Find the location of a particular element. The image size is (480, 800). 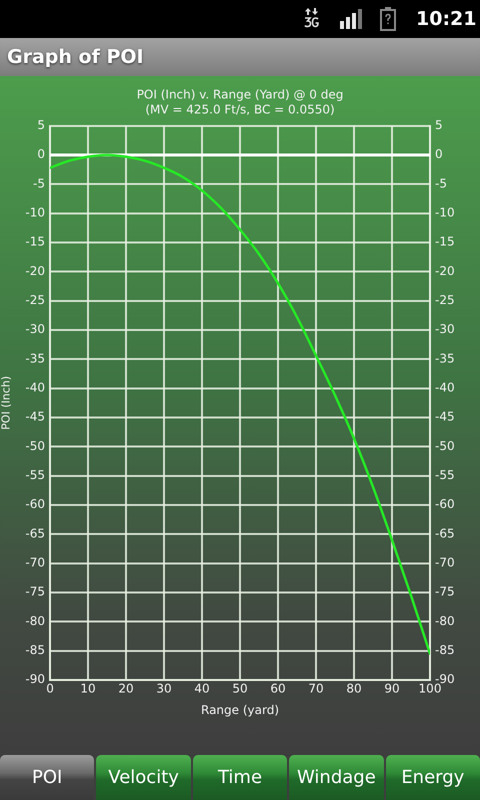

y2-tick-label: -35 is located at coordinates (445, 358).